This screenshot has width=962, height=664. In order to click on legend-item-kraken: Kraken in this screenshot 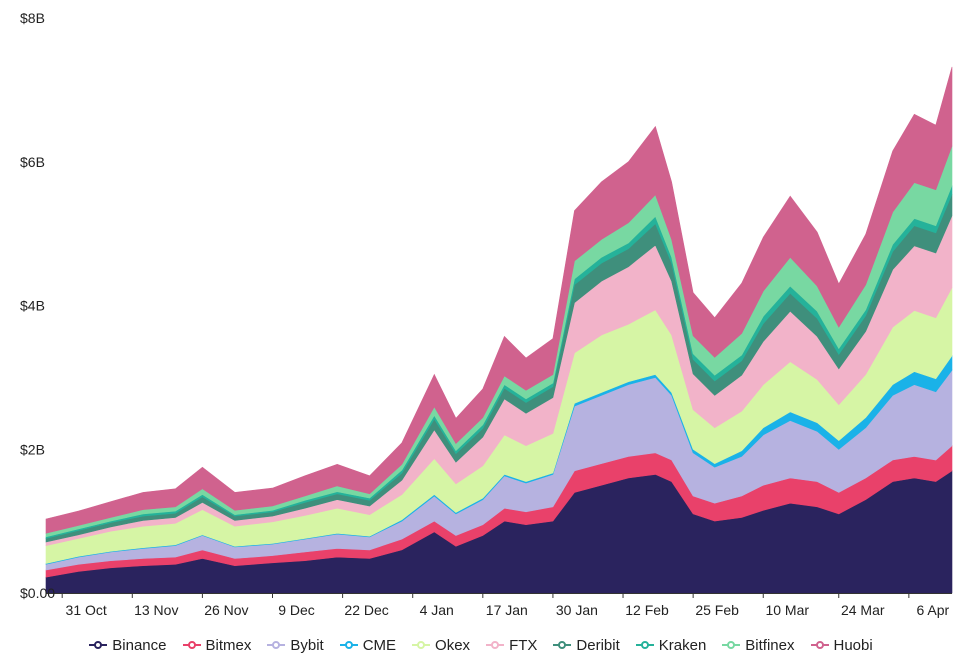, I will do `click(671, 645)`.